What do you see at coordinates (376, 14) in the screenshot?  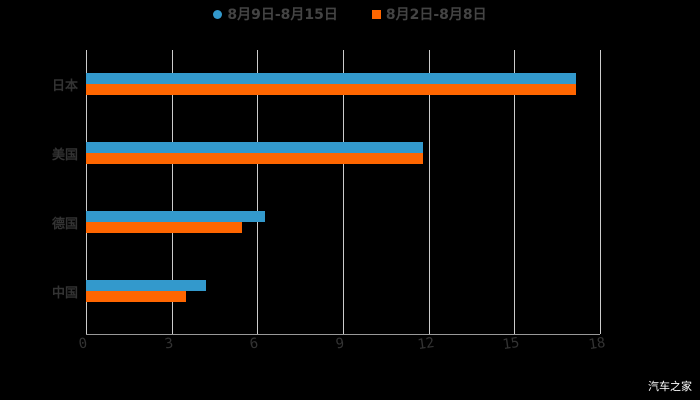 I see `legend-square-icon` at bounding box center [376, 14].